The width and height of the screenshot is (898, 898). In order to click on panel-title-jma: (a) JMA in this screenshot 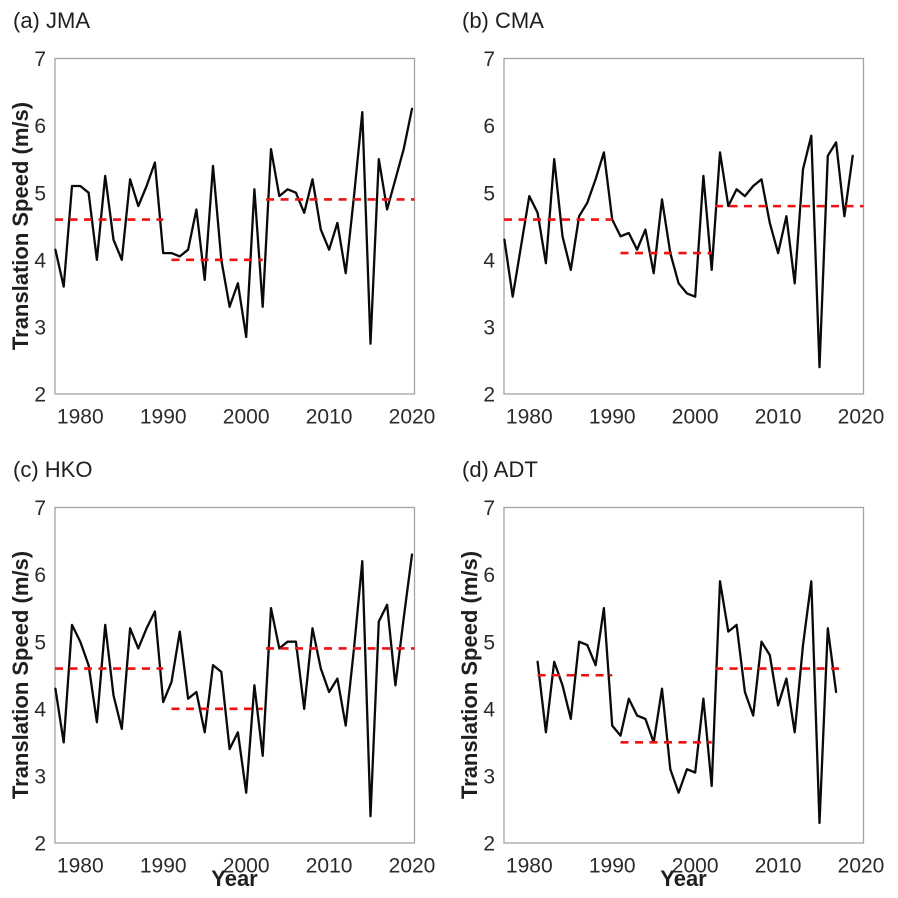, I will do `click(51, 20)`.